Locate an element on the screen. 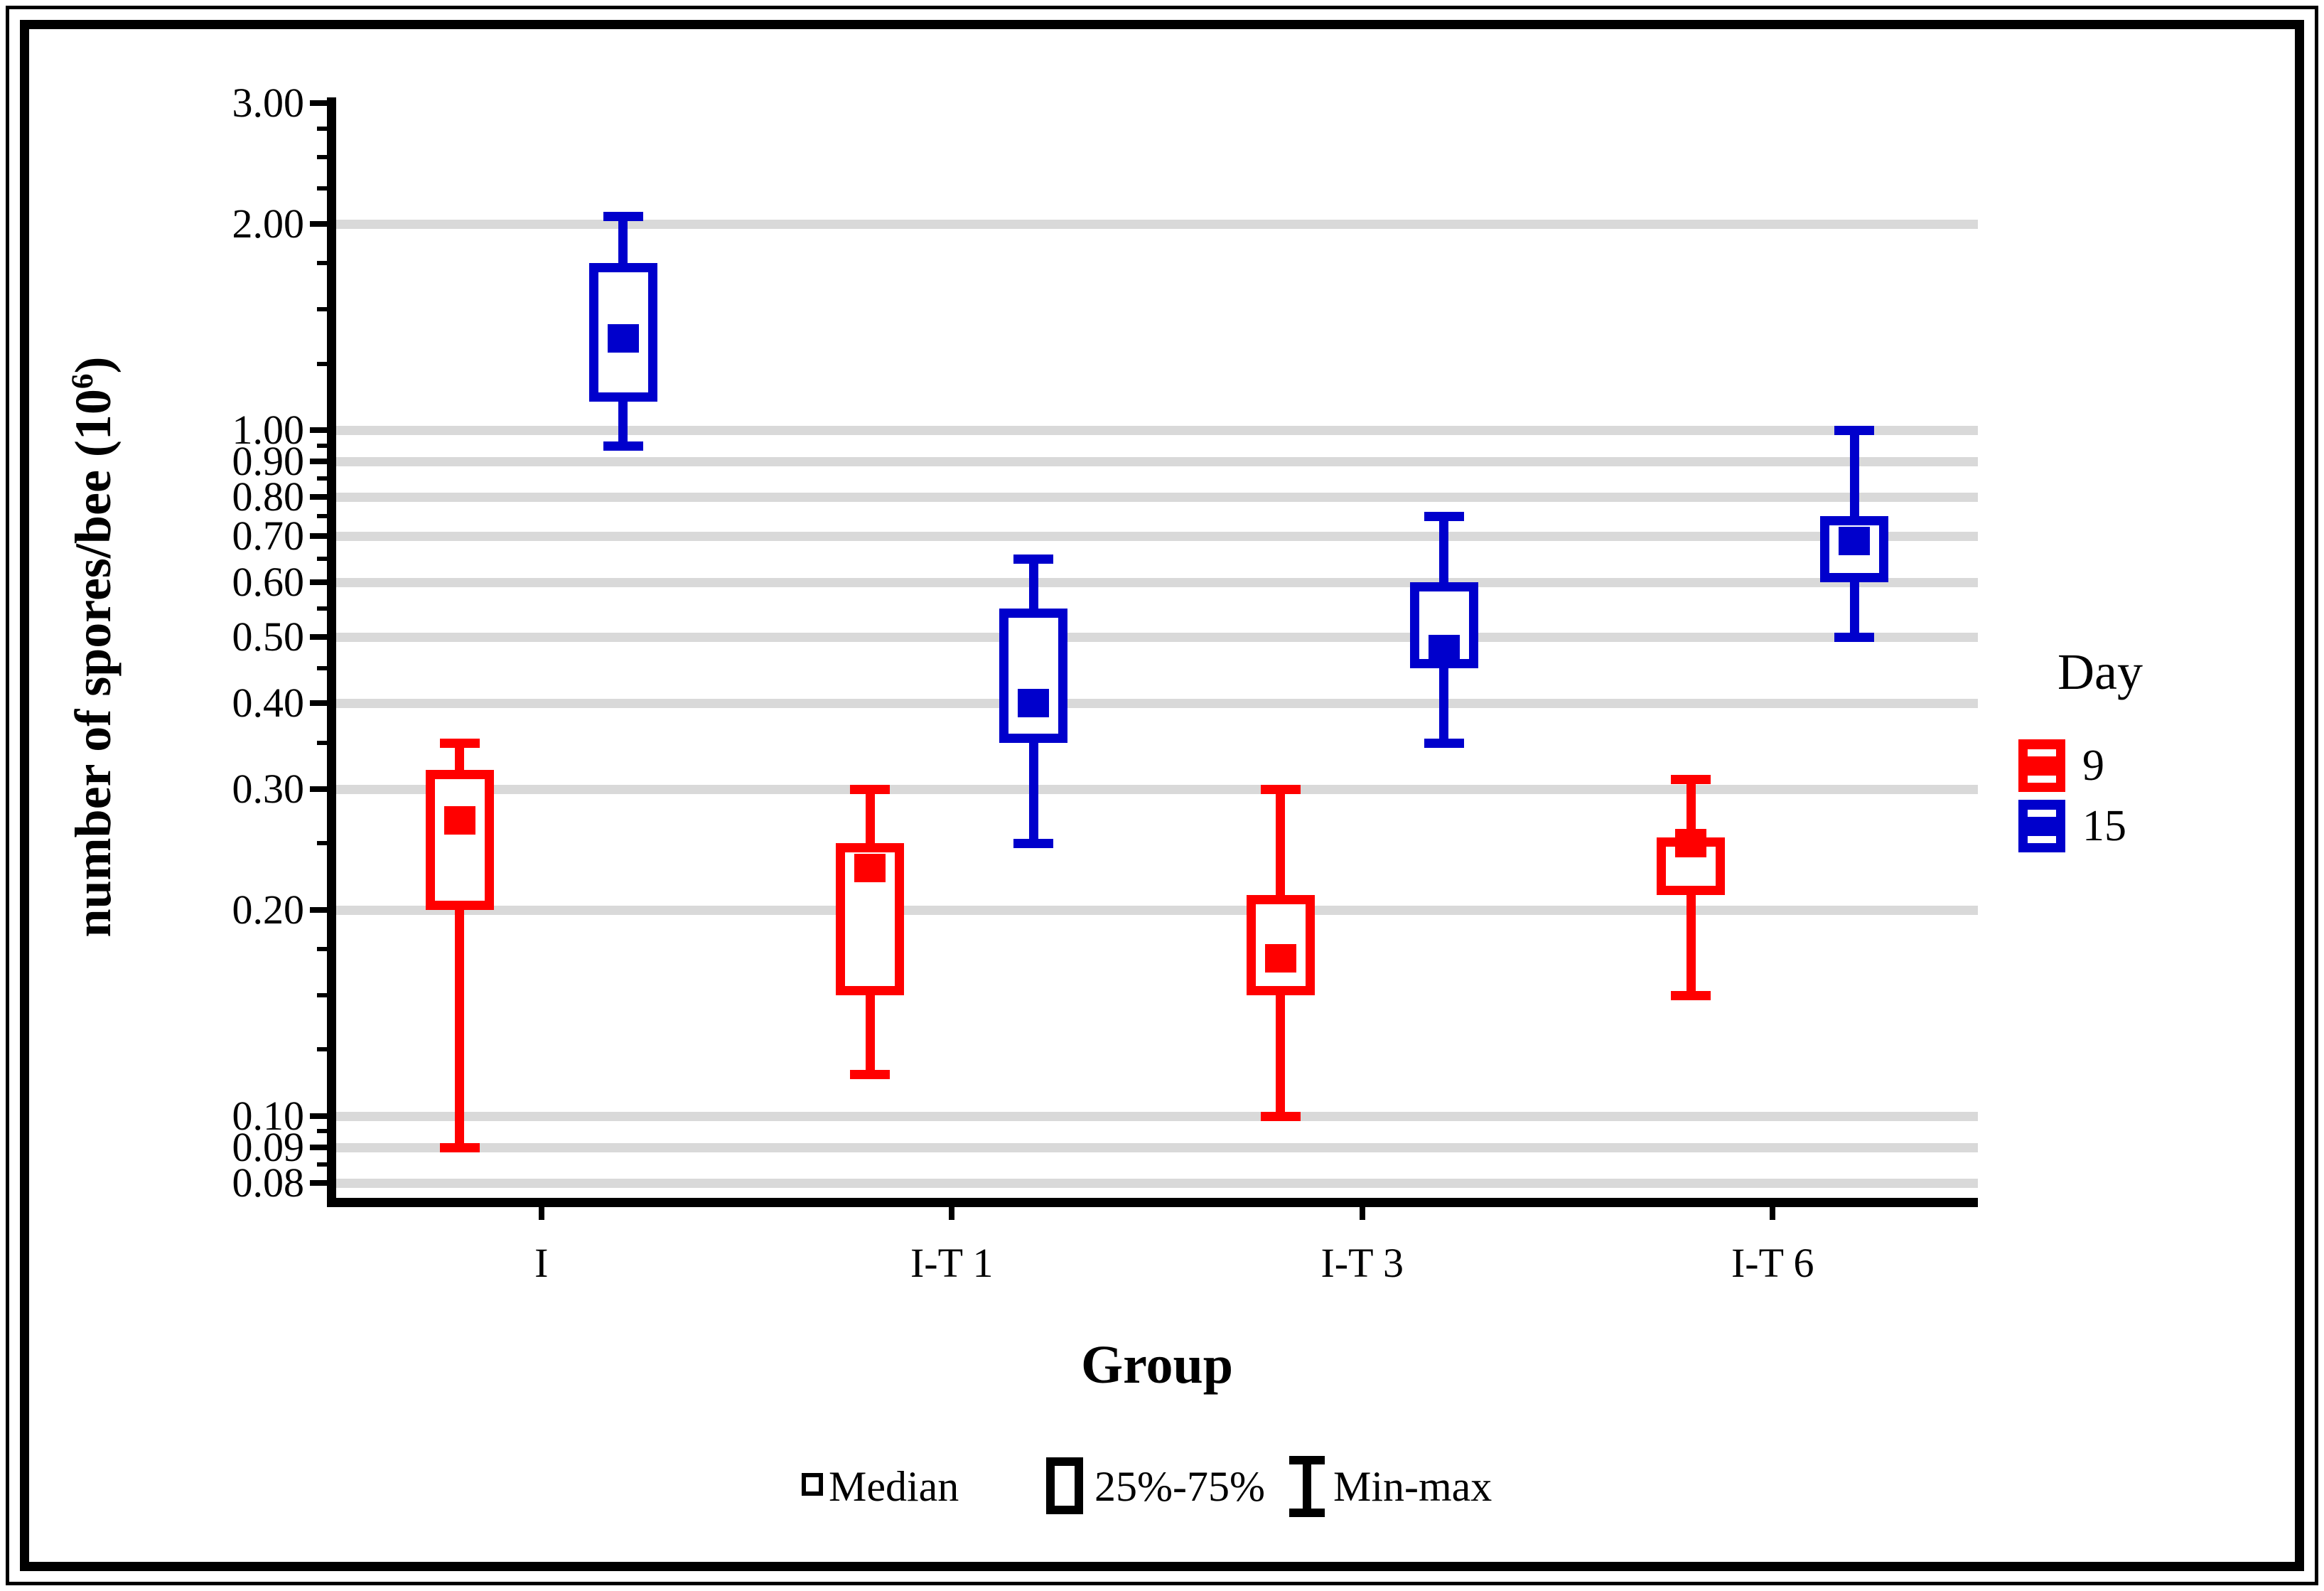 This screenshot has height=1591, width=2324. x-category-label: I-T 6 is located at coordinates (1772, 1263).